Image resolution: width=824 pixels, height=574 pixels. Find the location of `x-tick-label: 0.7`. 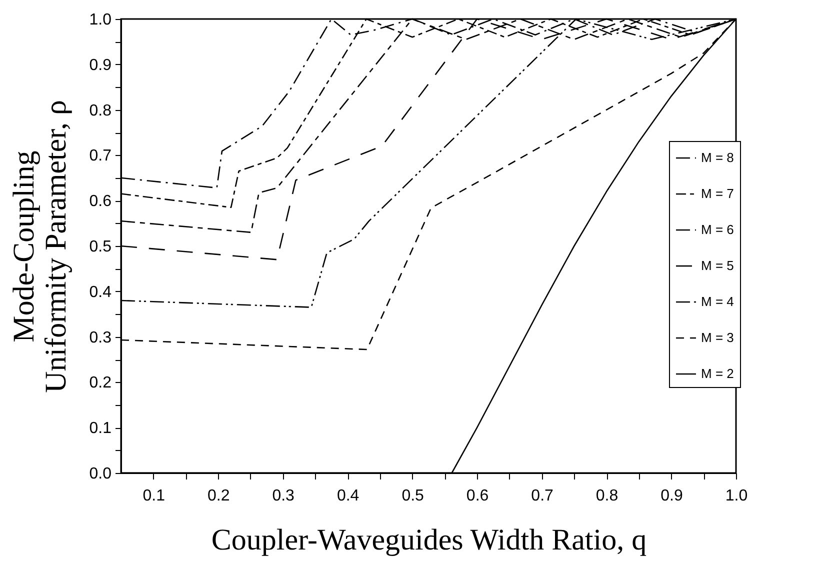

x-tick-label: 0.7 is located at coordinates (542, 496).